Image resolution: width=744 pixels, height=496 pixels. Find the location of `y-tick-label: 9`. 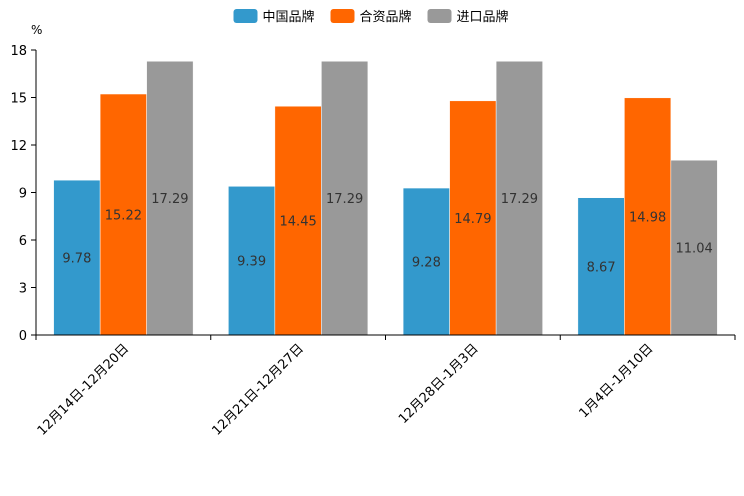

y-tick-label: 9 is located at coordinates (23, 194).